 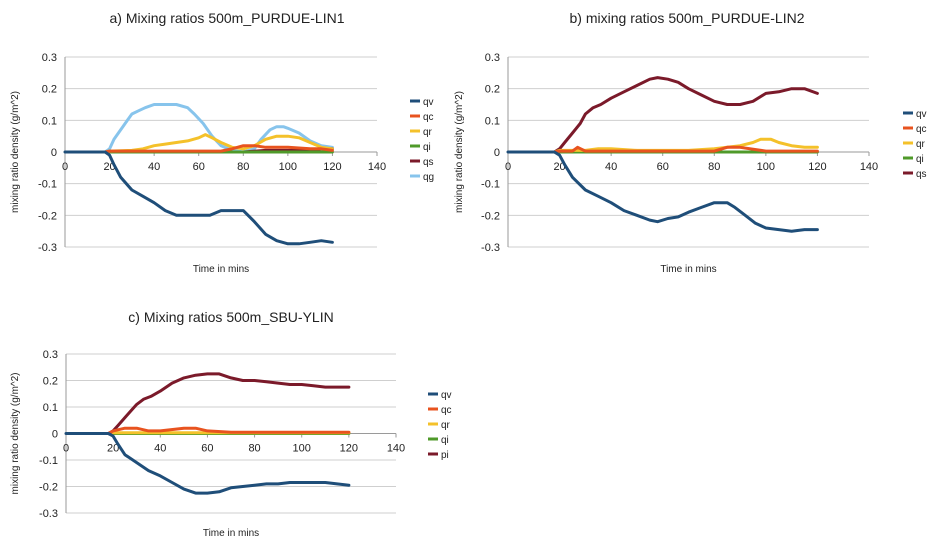 I want to click on series-line-qg, so click(x=218, y=128).